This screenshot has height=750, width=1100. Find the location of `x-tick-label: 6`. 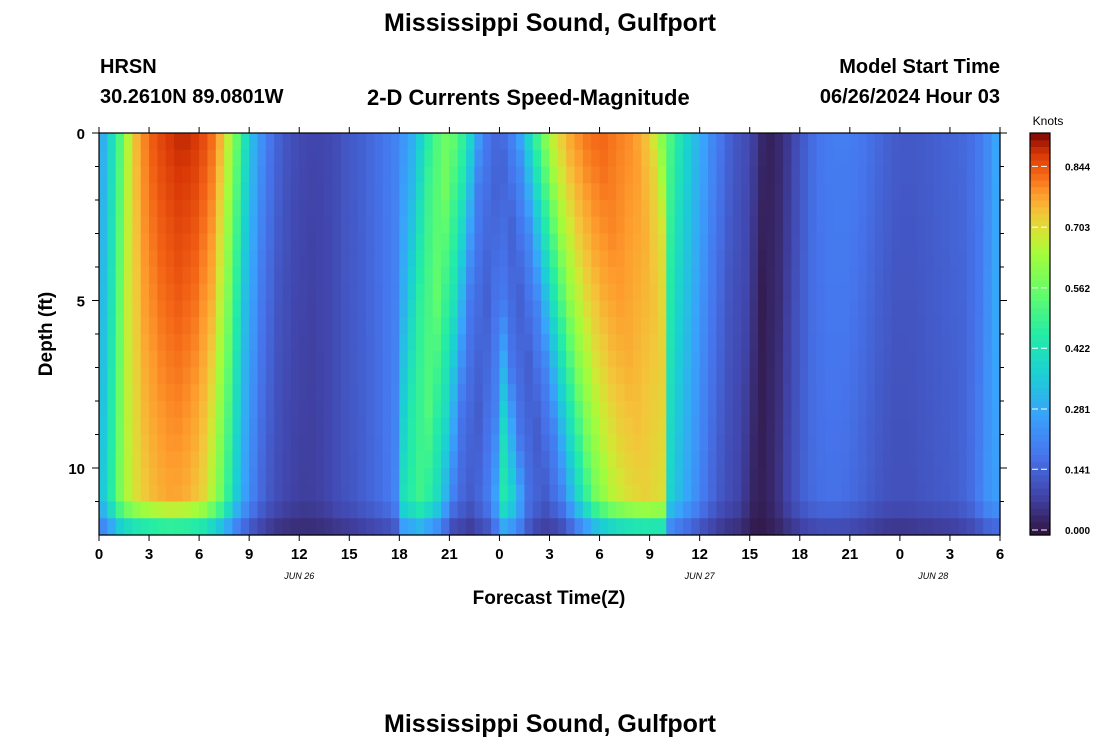

x-tick-label: 6 is located at coordinates (199, 554).